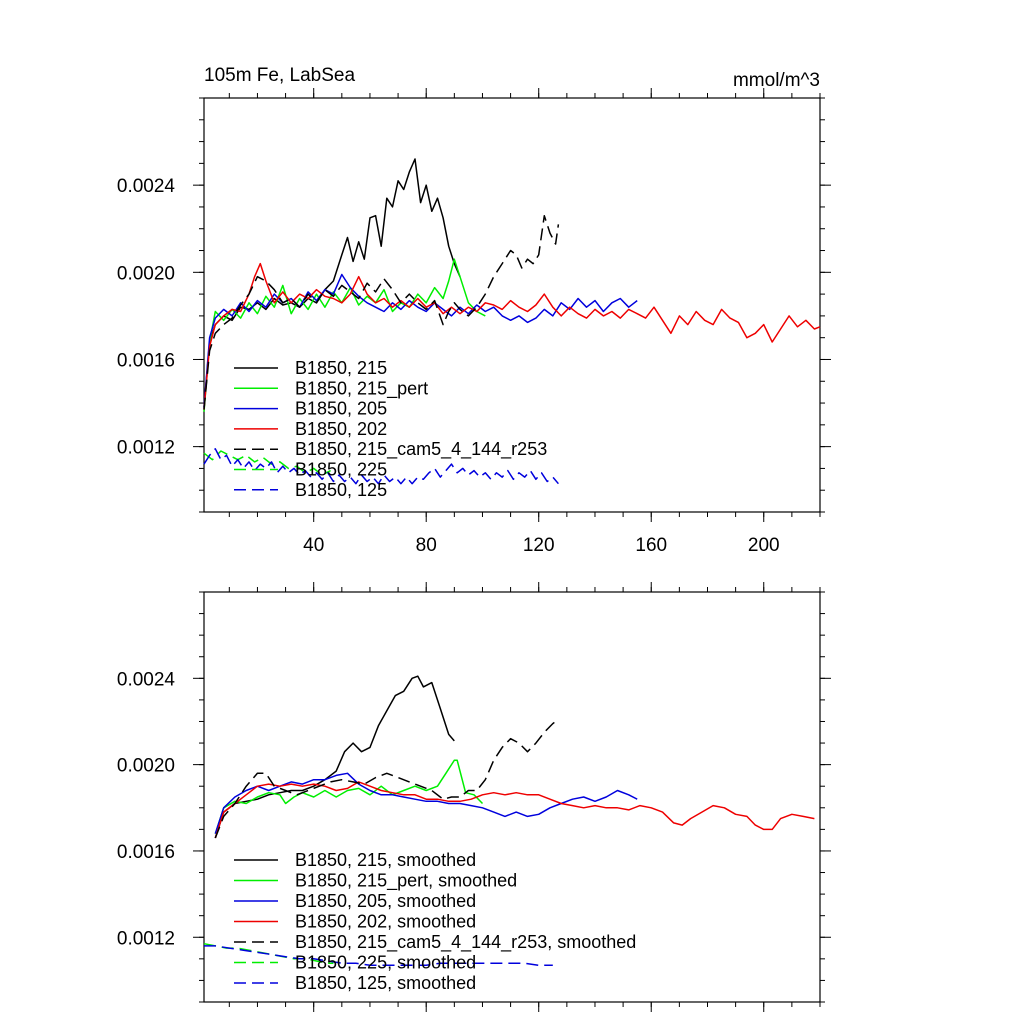 This screenshot has height=1024, width=1024. Describe the element at coordinates (361, 388) in the screenshot. I see `legend-label: B1850, 215_pert` at that location.